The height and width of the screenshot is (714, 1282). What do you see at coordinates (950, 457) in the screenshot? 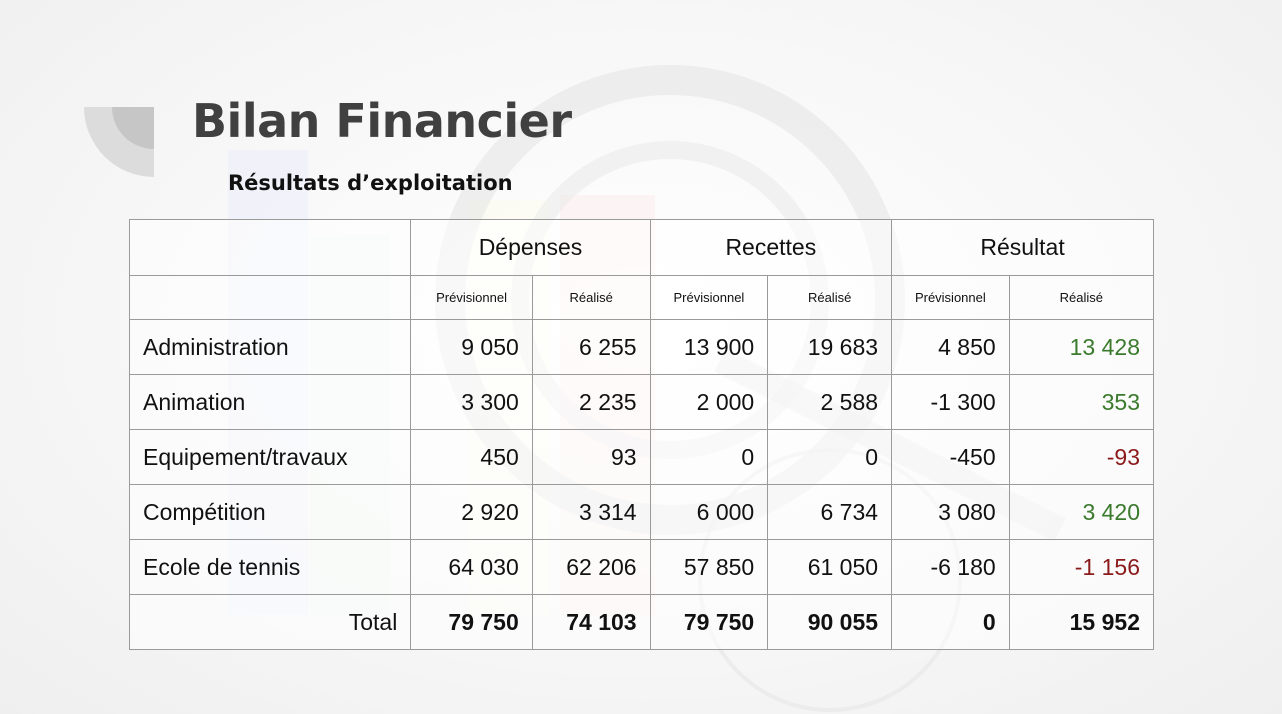
I see `value-cell: -450` at bounding box center [950, 457].